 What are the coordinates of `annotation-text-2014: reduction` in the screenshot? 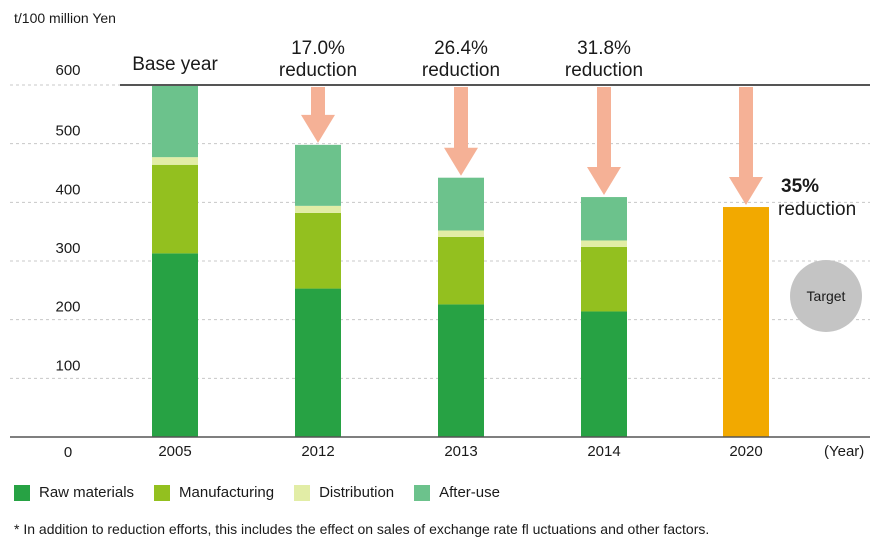 It's located at (604, 70).